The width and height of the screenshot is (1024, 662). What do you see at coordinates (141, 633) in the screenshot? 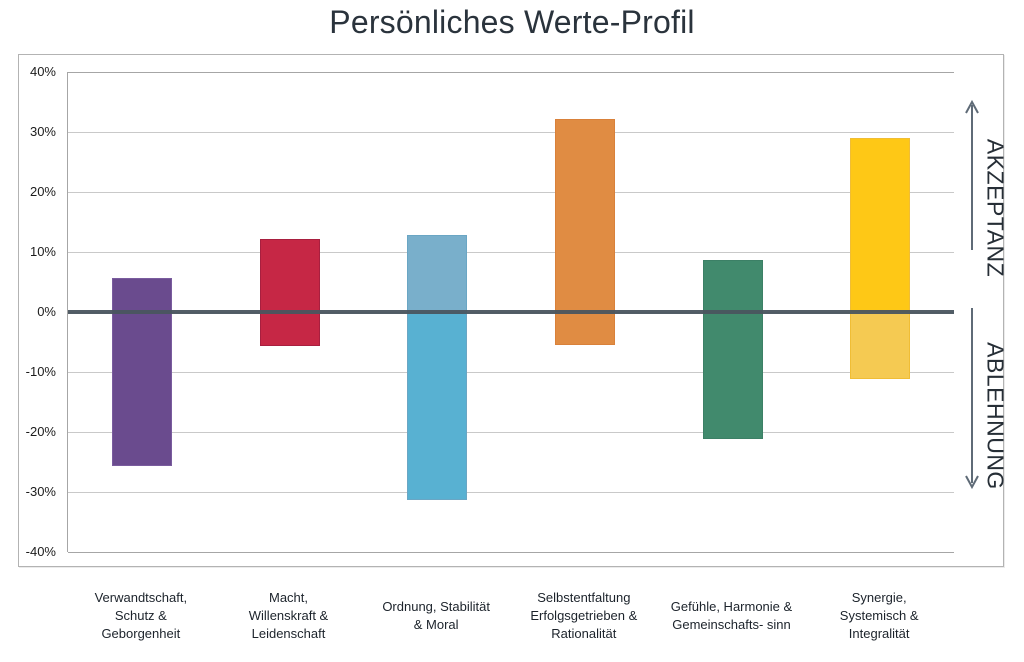
I see `category-label-line: Geborgenheit` at bounding box center [141, 633].